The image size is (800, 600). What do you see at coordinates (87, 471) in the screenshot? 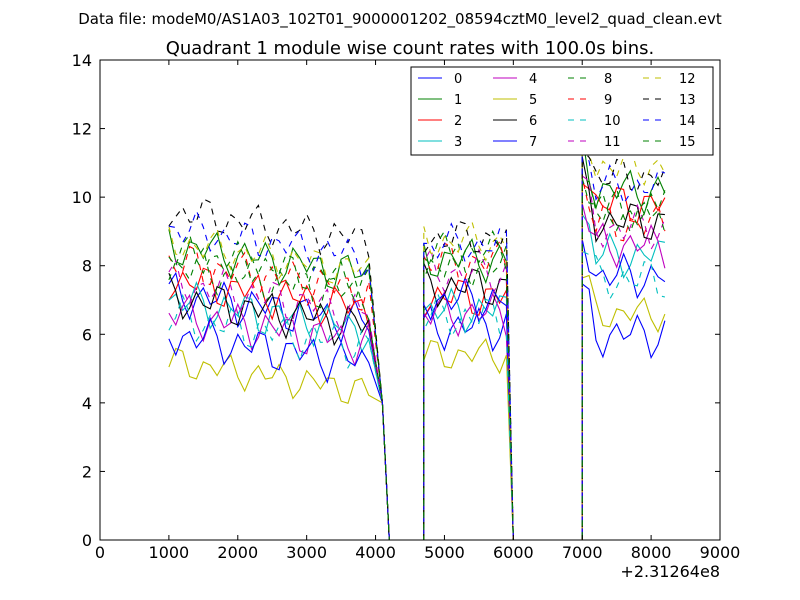
I see `y-tick-label: 2` at bounding box center [87, 471].